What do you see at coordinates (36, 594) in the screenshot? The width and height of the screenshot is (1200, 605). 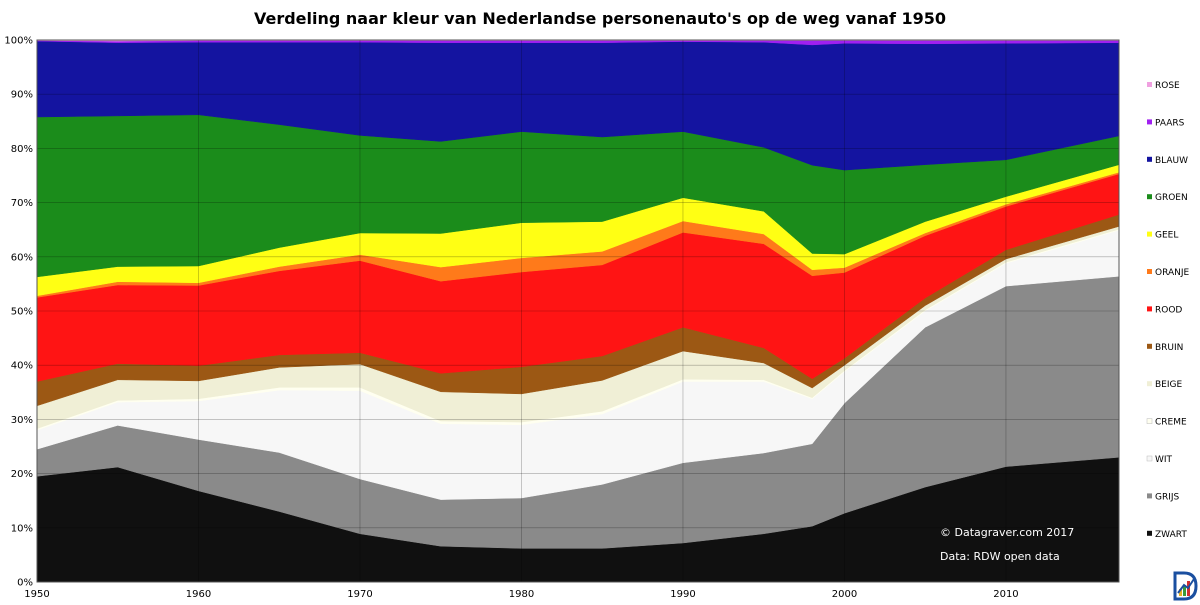 I see `x-tick-label: 1950` at bounding box center [36, 594].